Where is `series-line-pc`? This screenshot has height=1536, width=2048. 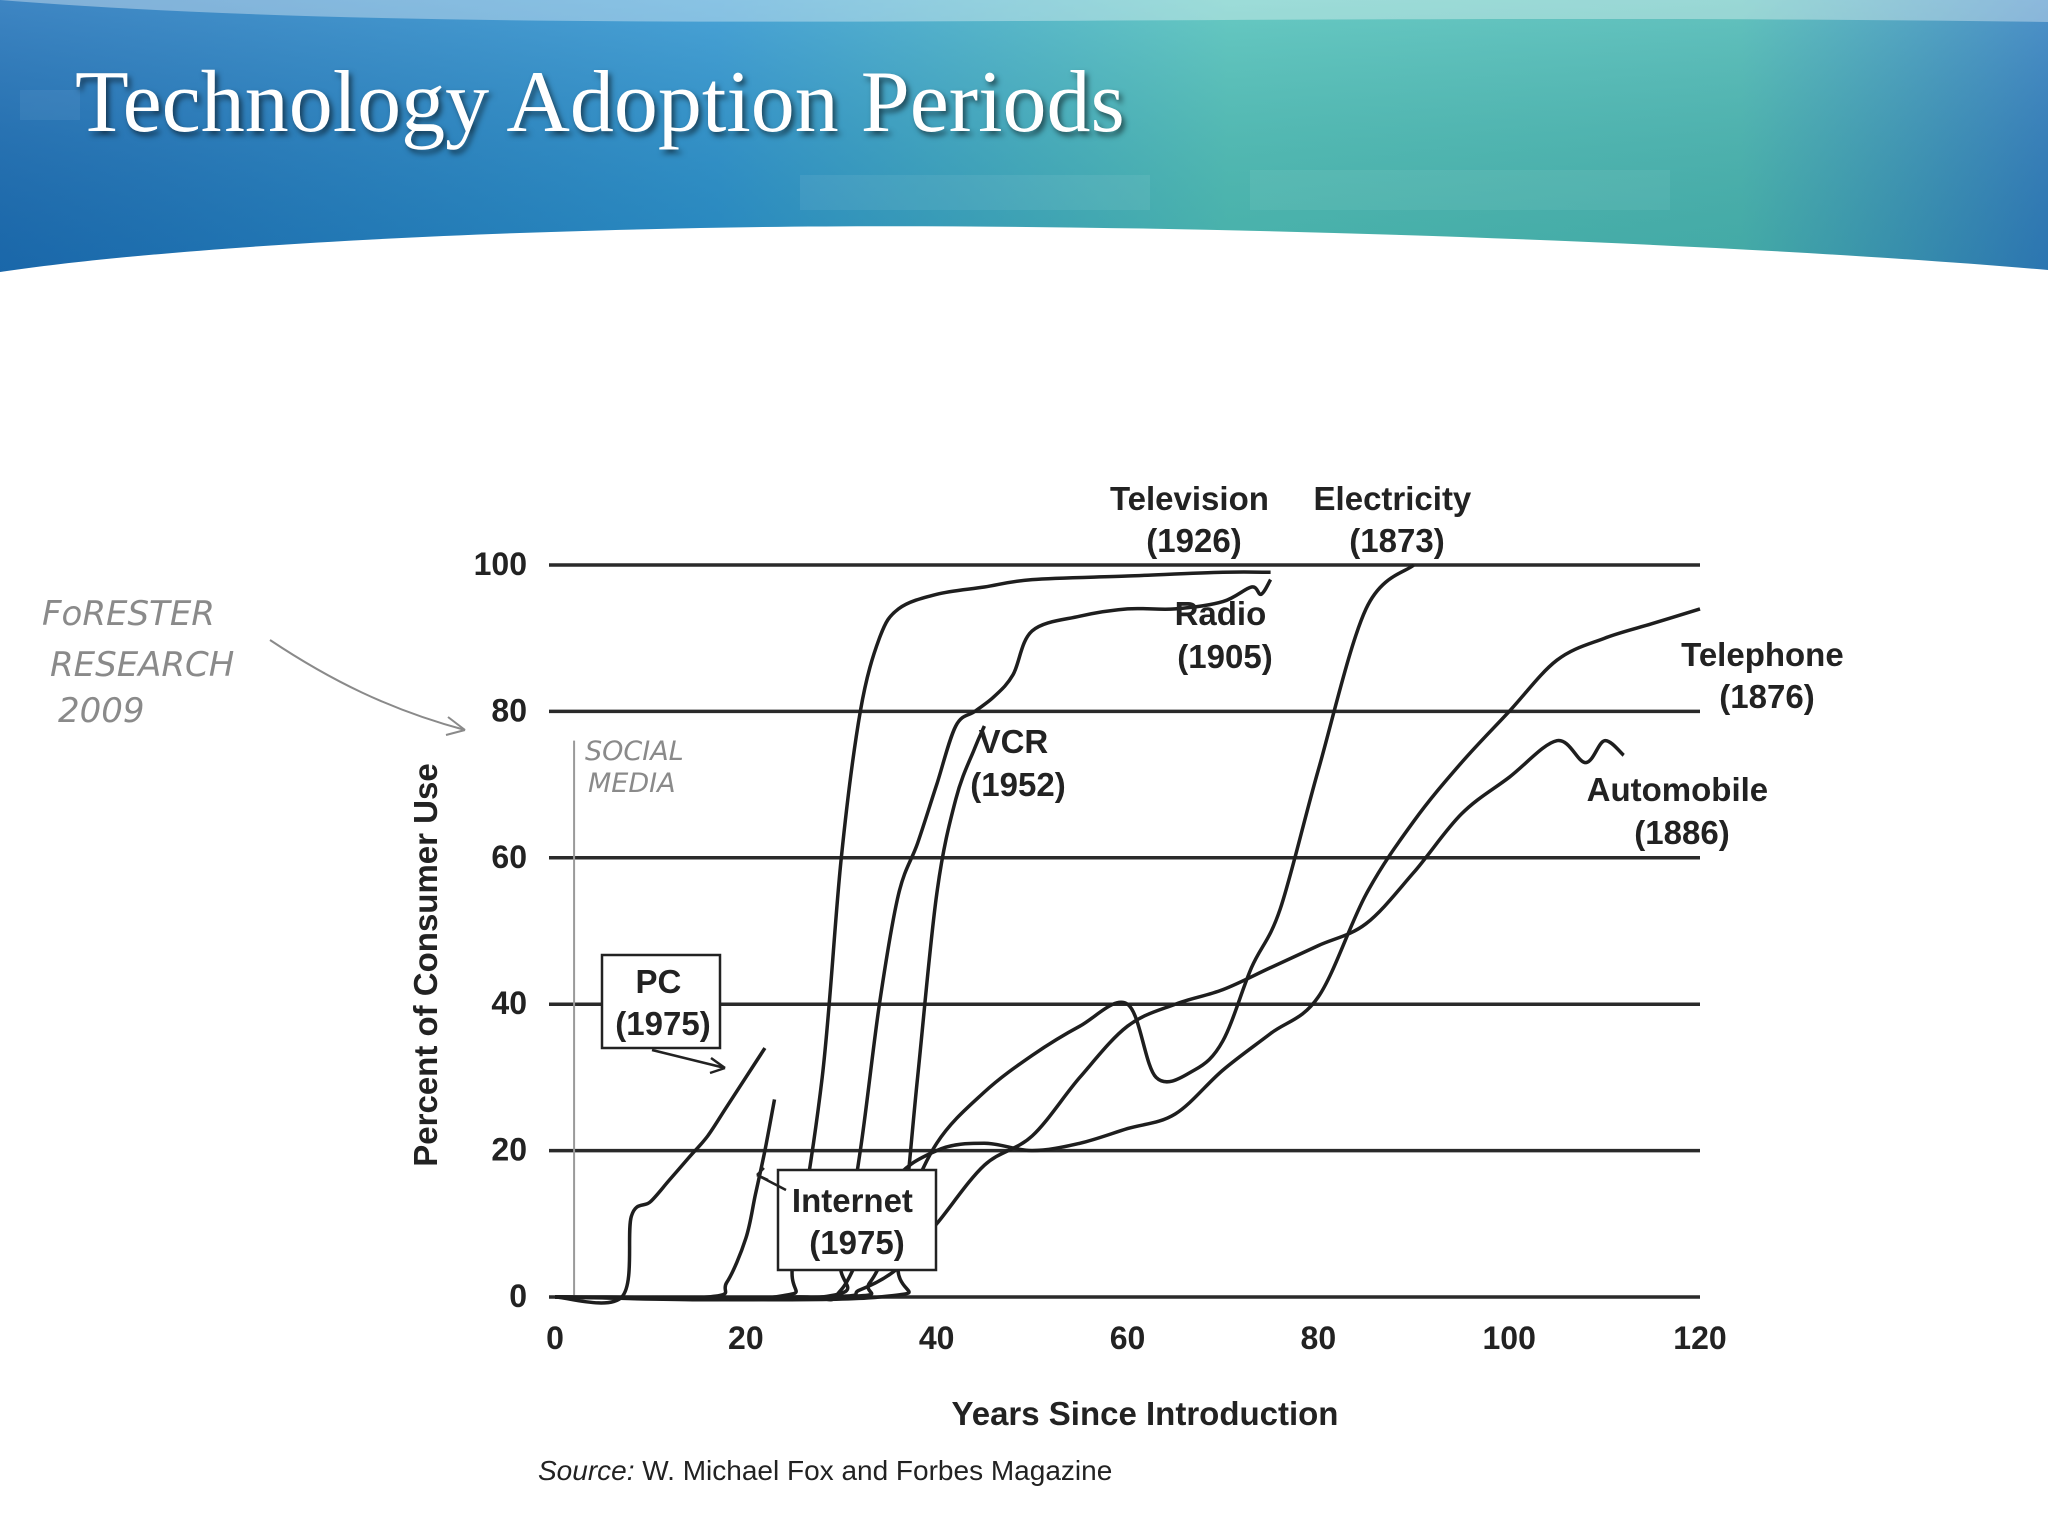 series-line-pc is located at coordinates (660, 1176).